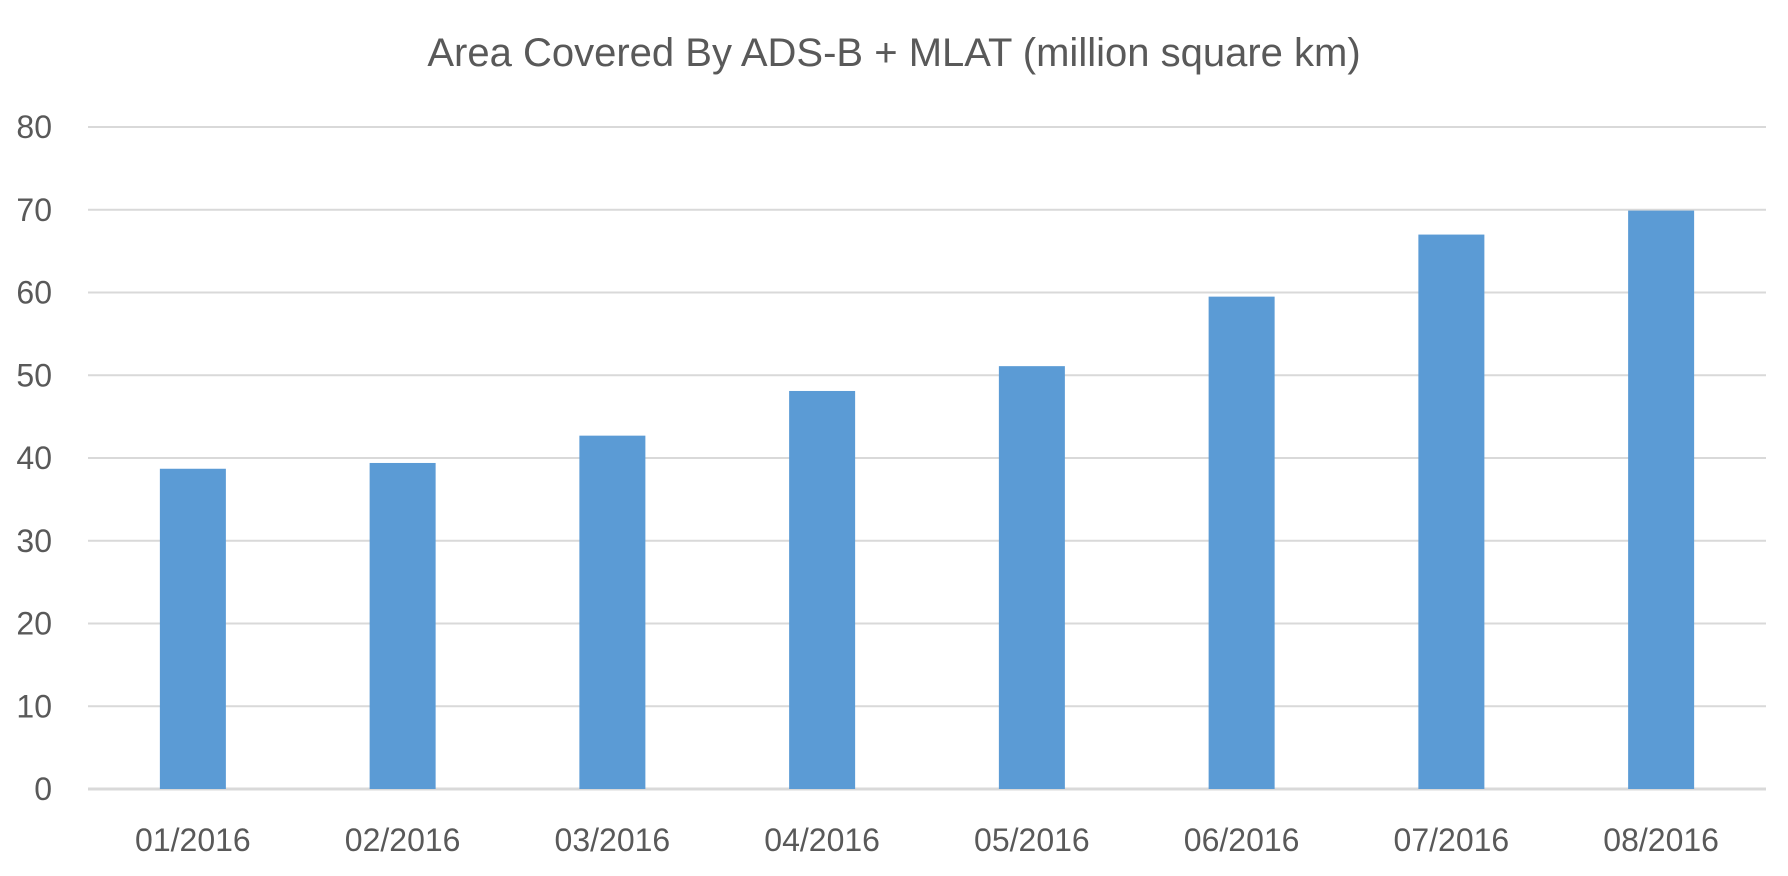 This screenshot has height=876, width=1788. I want to click on x-tick-label: 08/2016, so click(1661, 840).